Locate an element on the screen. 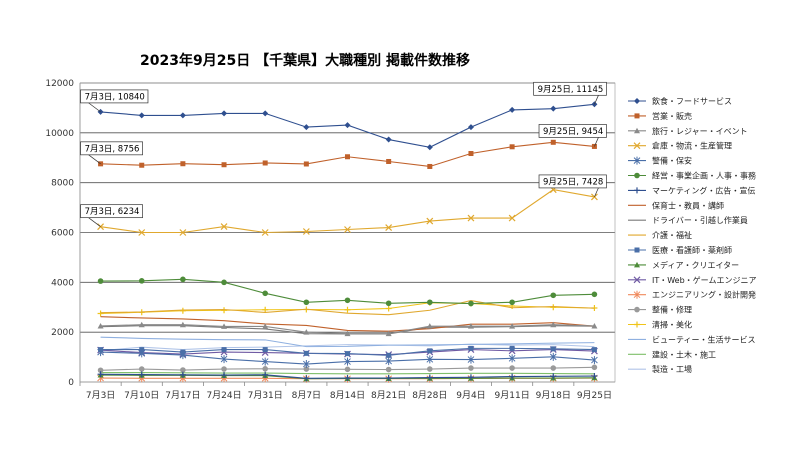  legend-label: 建設・土木・施工 is located at coordinates (684, 354).